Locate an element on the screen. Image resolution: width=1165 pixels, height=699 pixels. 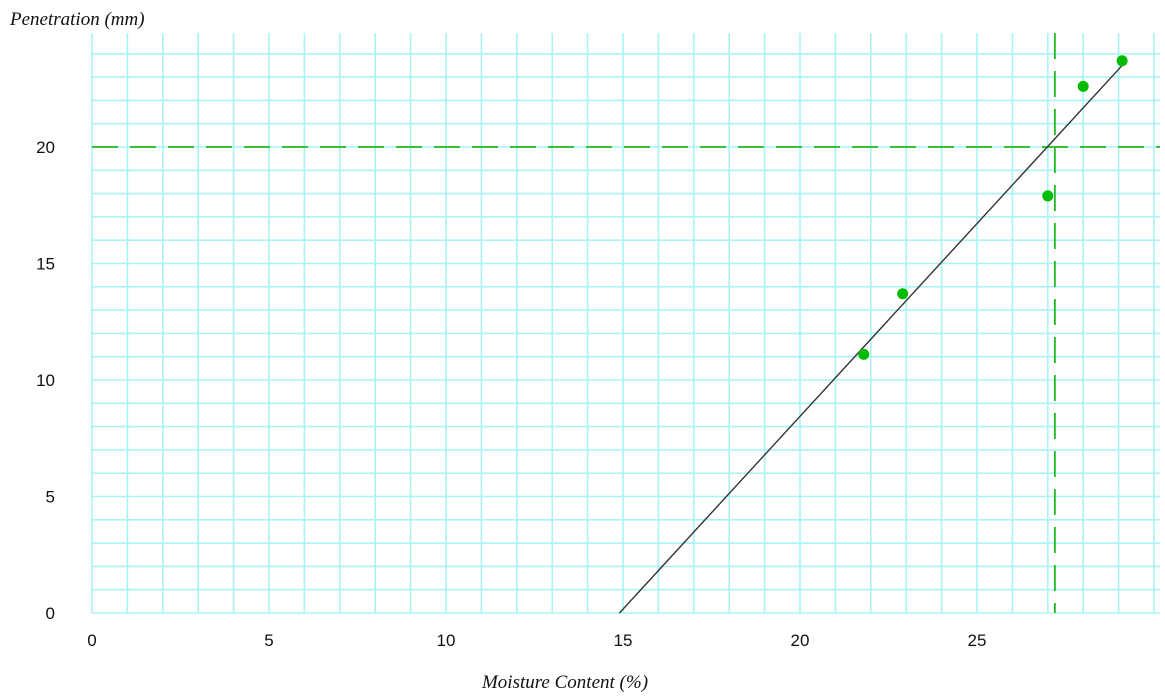
x-tick-label: 0 is located at coordinates (91, 640).